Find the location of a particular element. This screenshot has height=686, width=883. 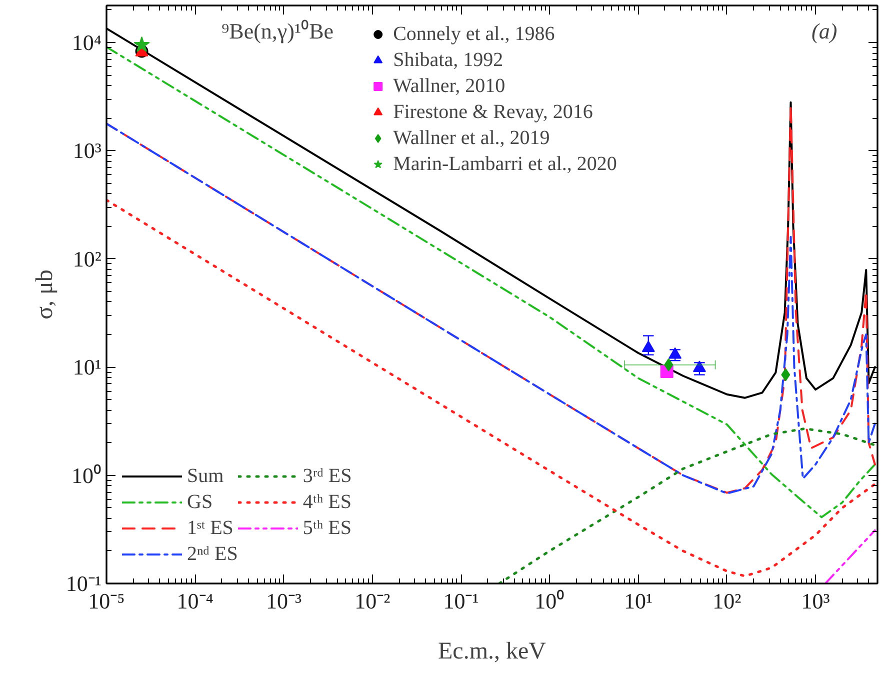

legend-label: Connely et al., 1986 is located at coordinates (474, 34).